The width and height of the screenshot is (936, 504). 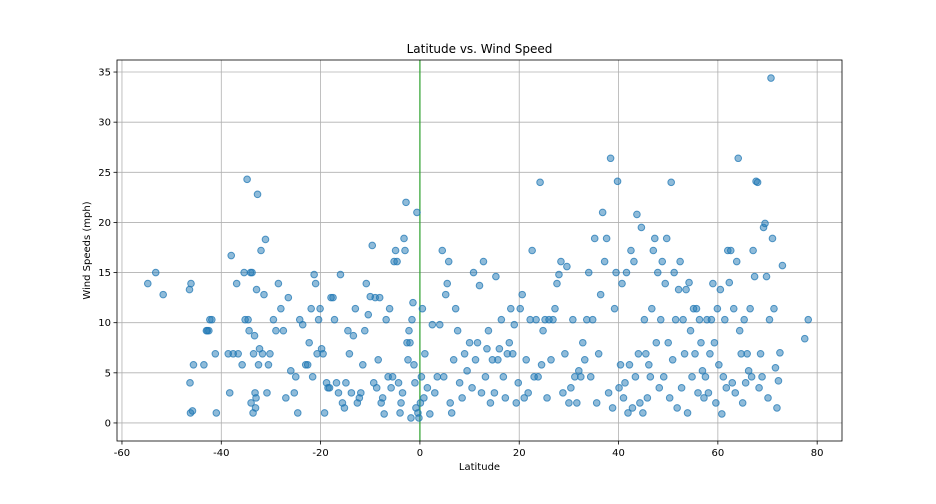 What do you see at coordinates (320, 453) in the screenshot?
I see `x-tick-label: -20` at bounding box center [320, 453].